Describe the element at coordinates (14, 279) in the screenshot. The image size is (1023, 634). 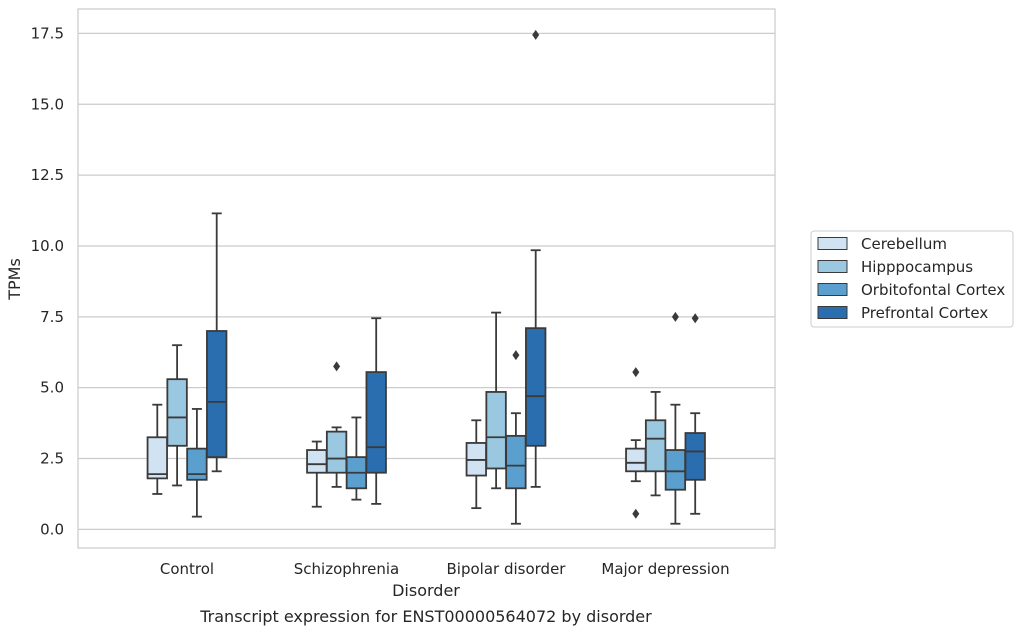
I see `y-axis-title: TPMs` at that location.